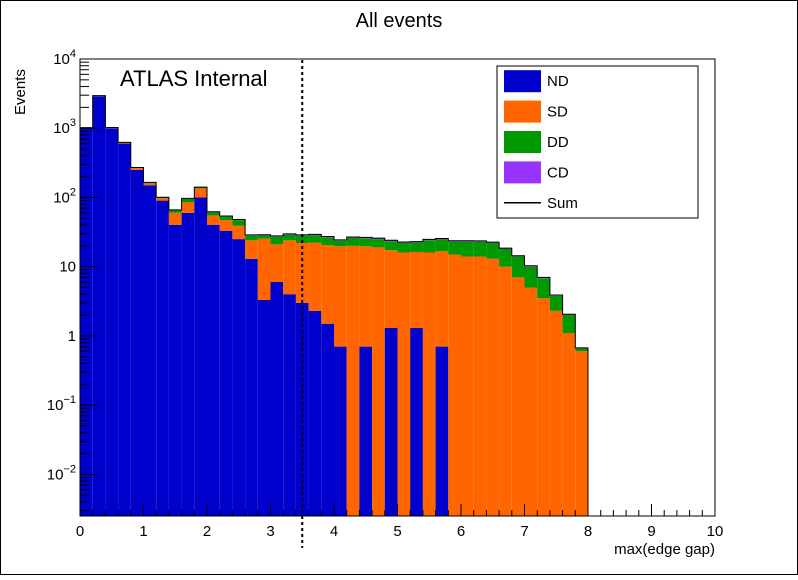  I want to click on x-tick-label: 1, so click(143, 531).